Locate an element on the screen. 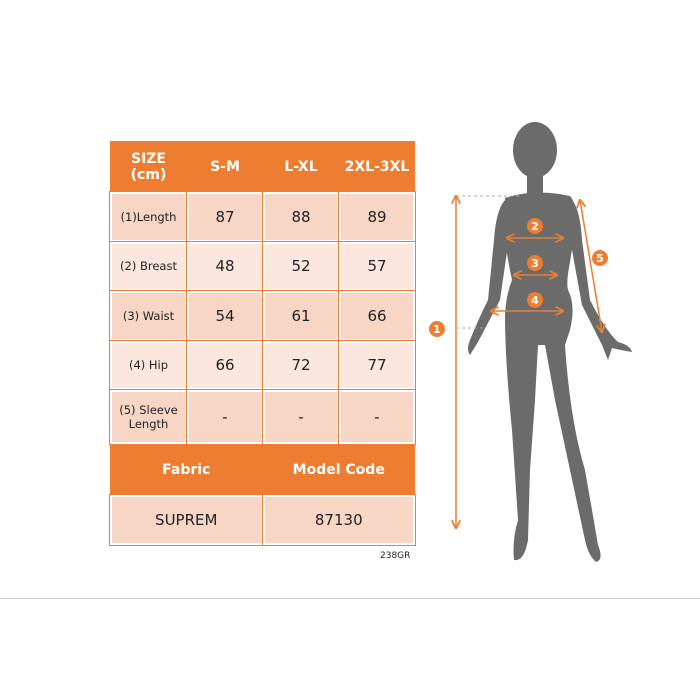 The image size is (700, 700). size-col: S-M is located at coordinates (225, 166).